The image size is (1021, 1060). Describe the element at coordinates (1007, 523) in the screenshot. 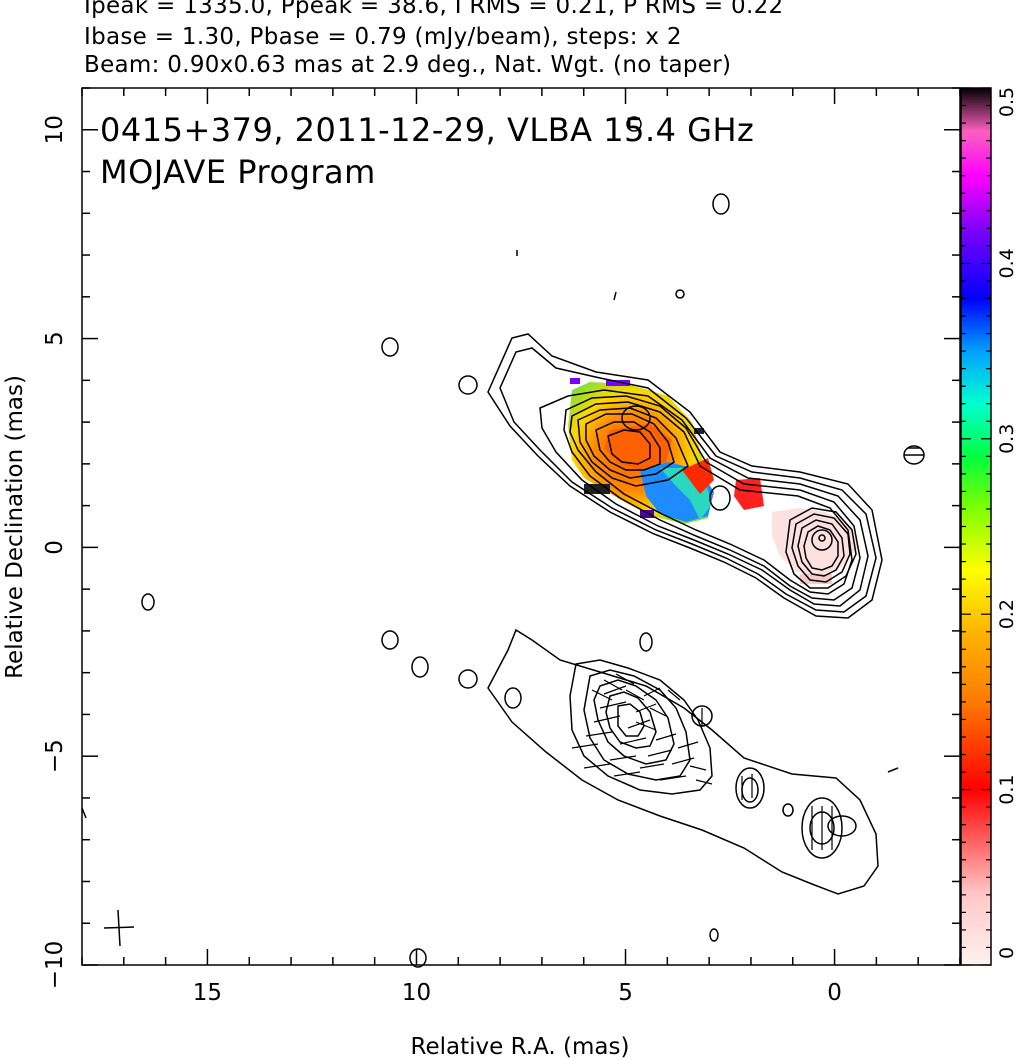

I see `colorbar-labels: 0 0.1 0.2 0.3 0.4 0.5` at that location.